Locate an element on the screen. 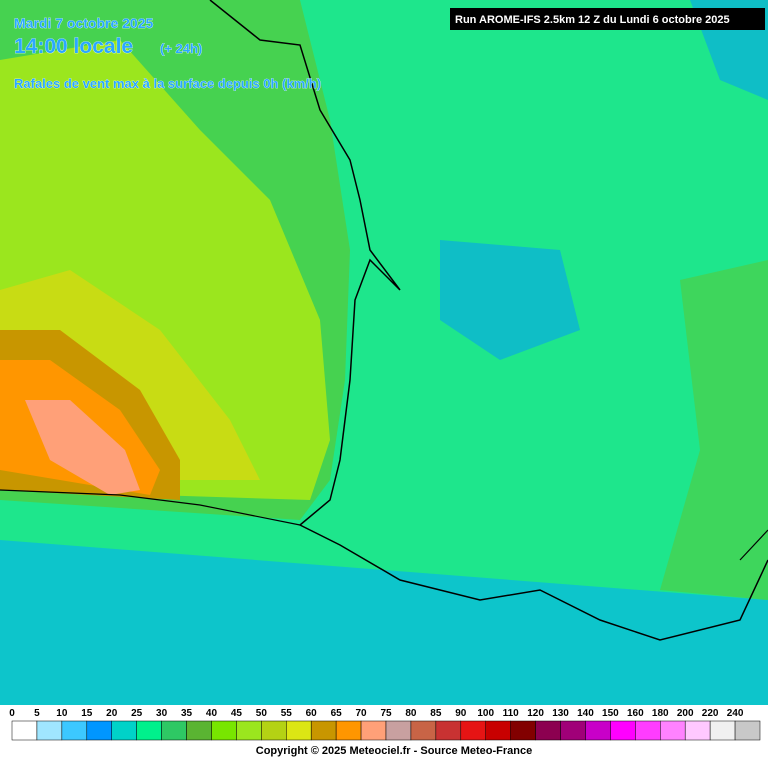  legend-label: 160 is located at coordinates (635, 713).